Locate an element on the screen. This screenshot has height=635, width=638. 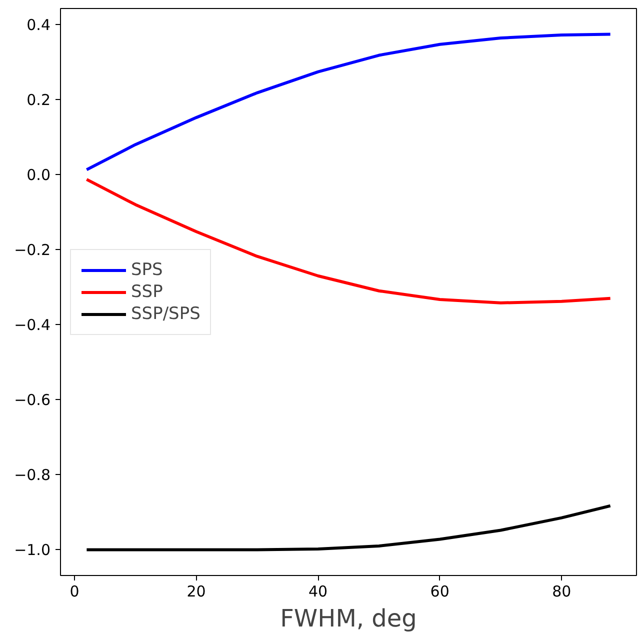
y-tick-label: −1.0 is located at coordinates (32, 550).